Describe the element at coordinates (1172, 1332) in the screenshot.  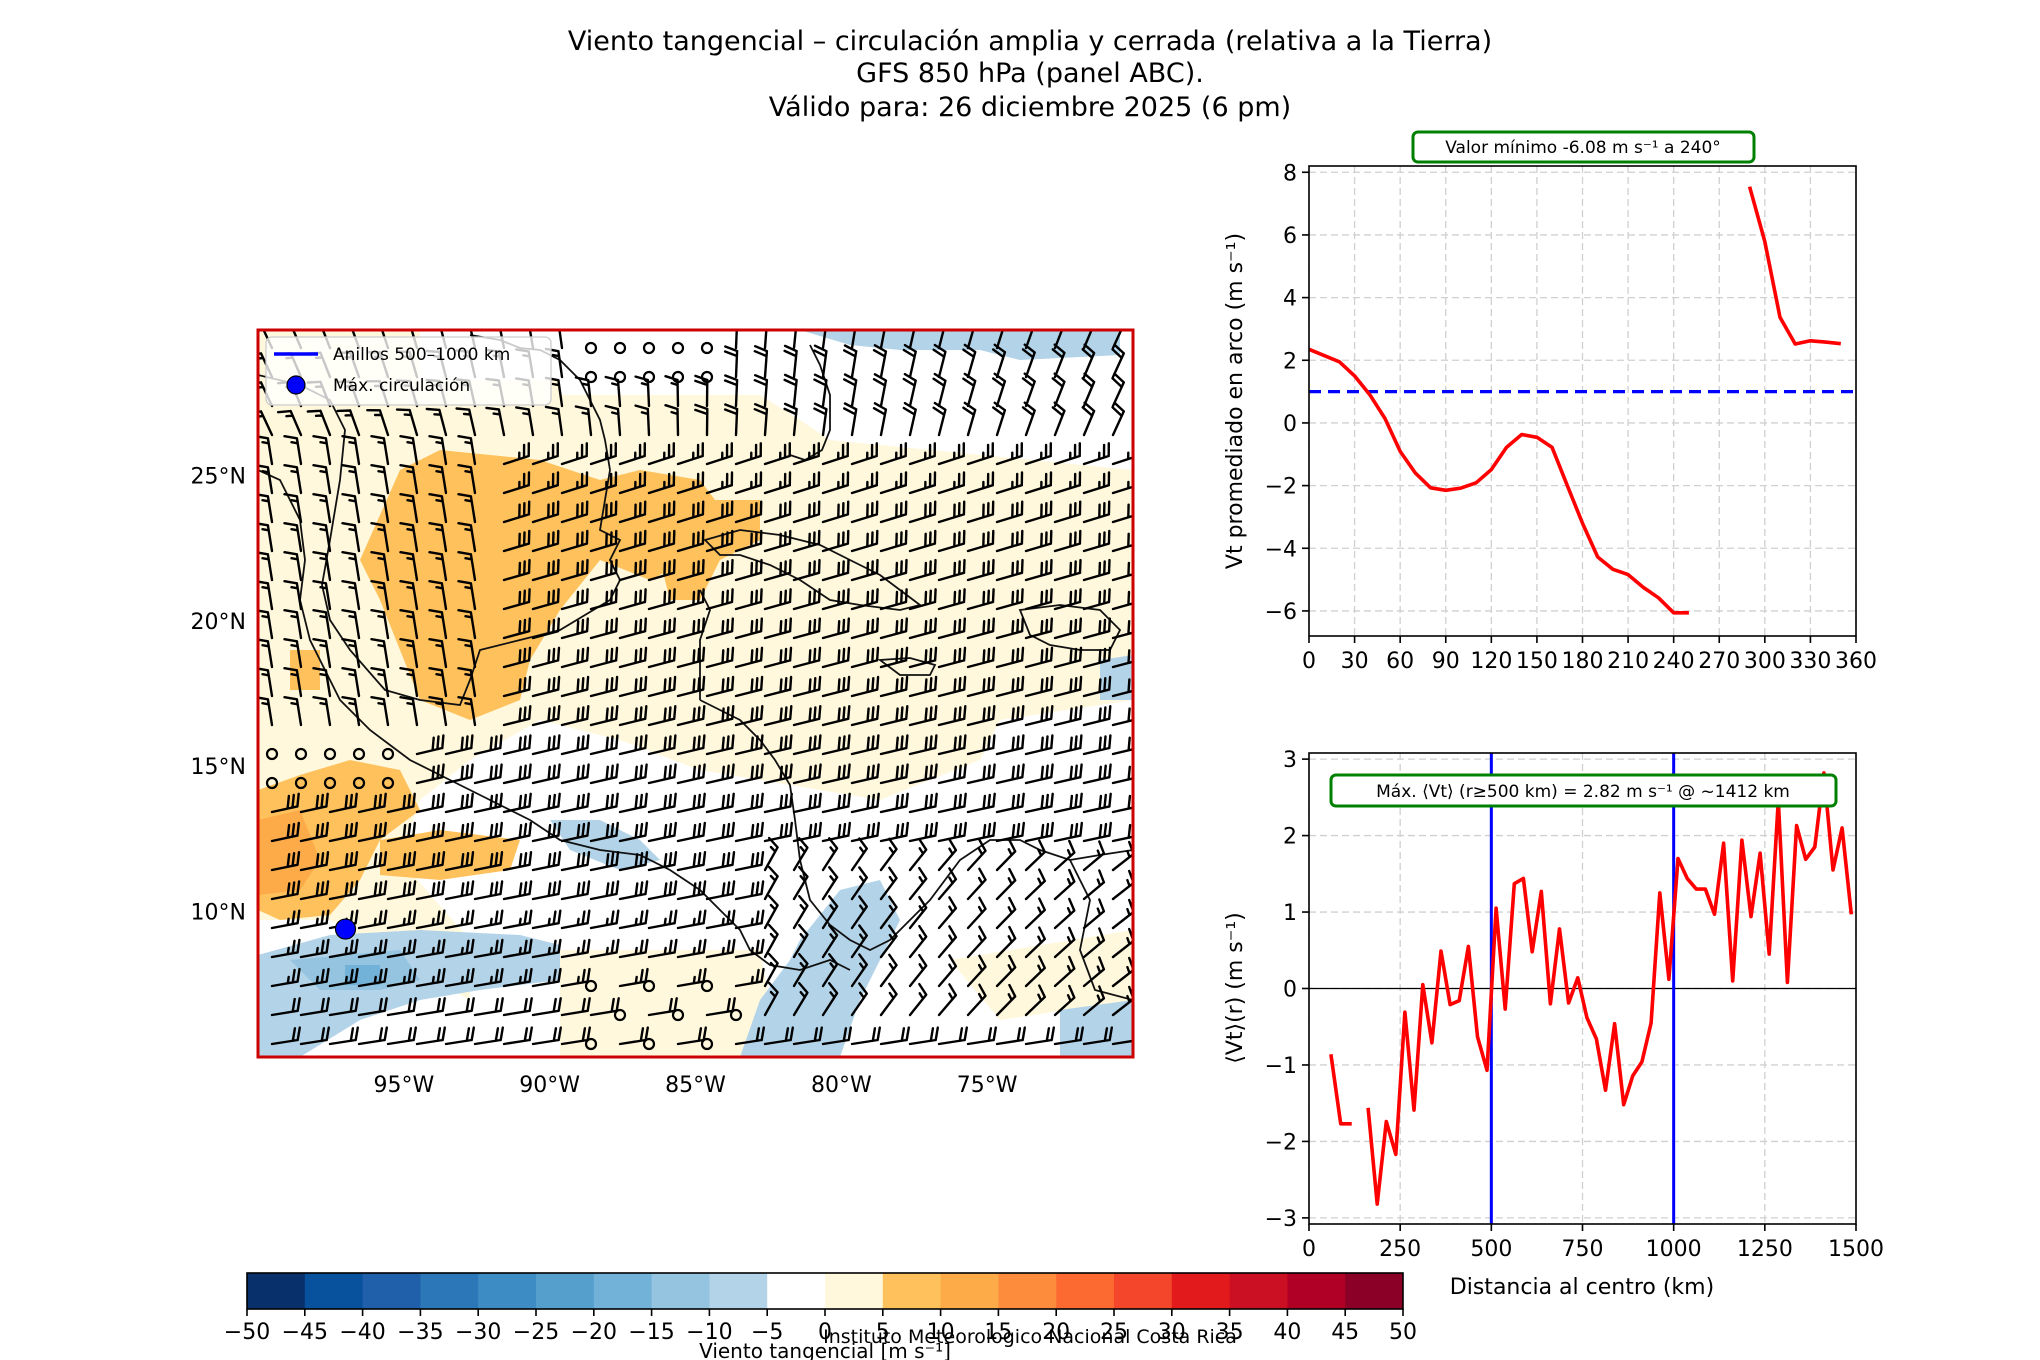
I see `colorbar-tick-label: 30` at that location.